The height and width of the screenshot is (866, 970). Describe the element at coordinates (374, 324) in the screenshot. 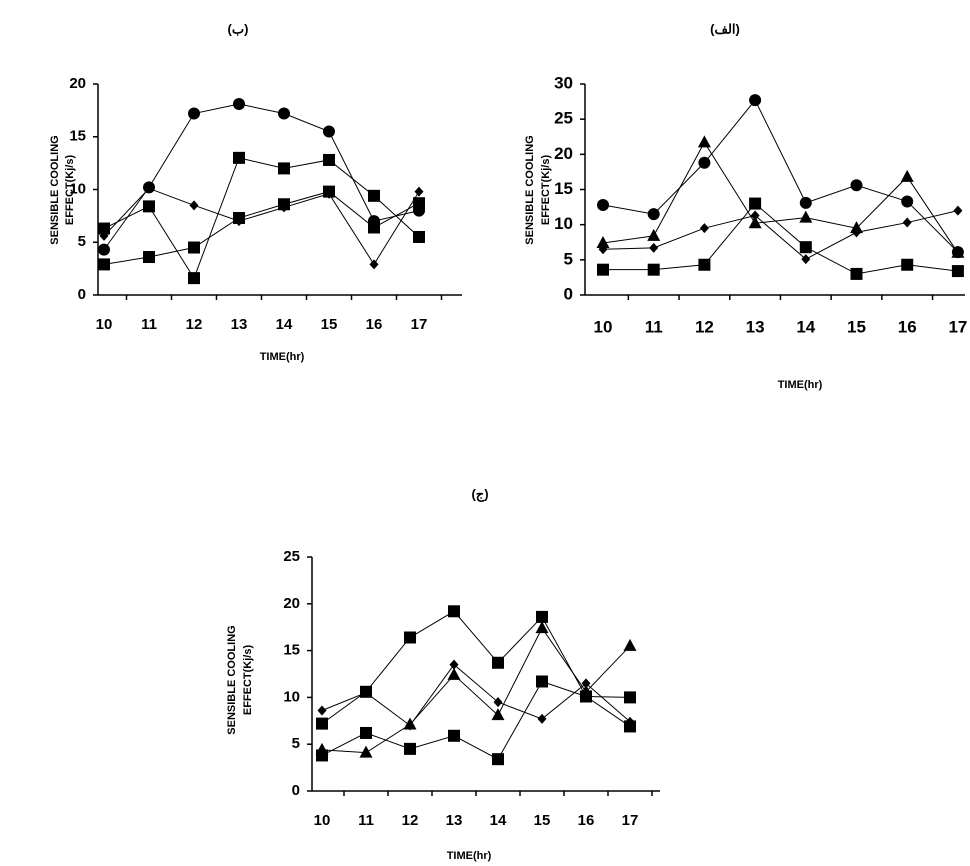

I see `x-tick-label: 16` at that location.